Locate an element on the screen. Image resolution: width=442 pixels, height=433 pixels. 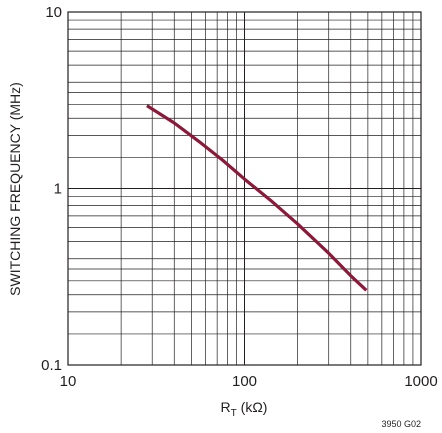
x-tick-label: 100 is located at coordinates (244, 381).